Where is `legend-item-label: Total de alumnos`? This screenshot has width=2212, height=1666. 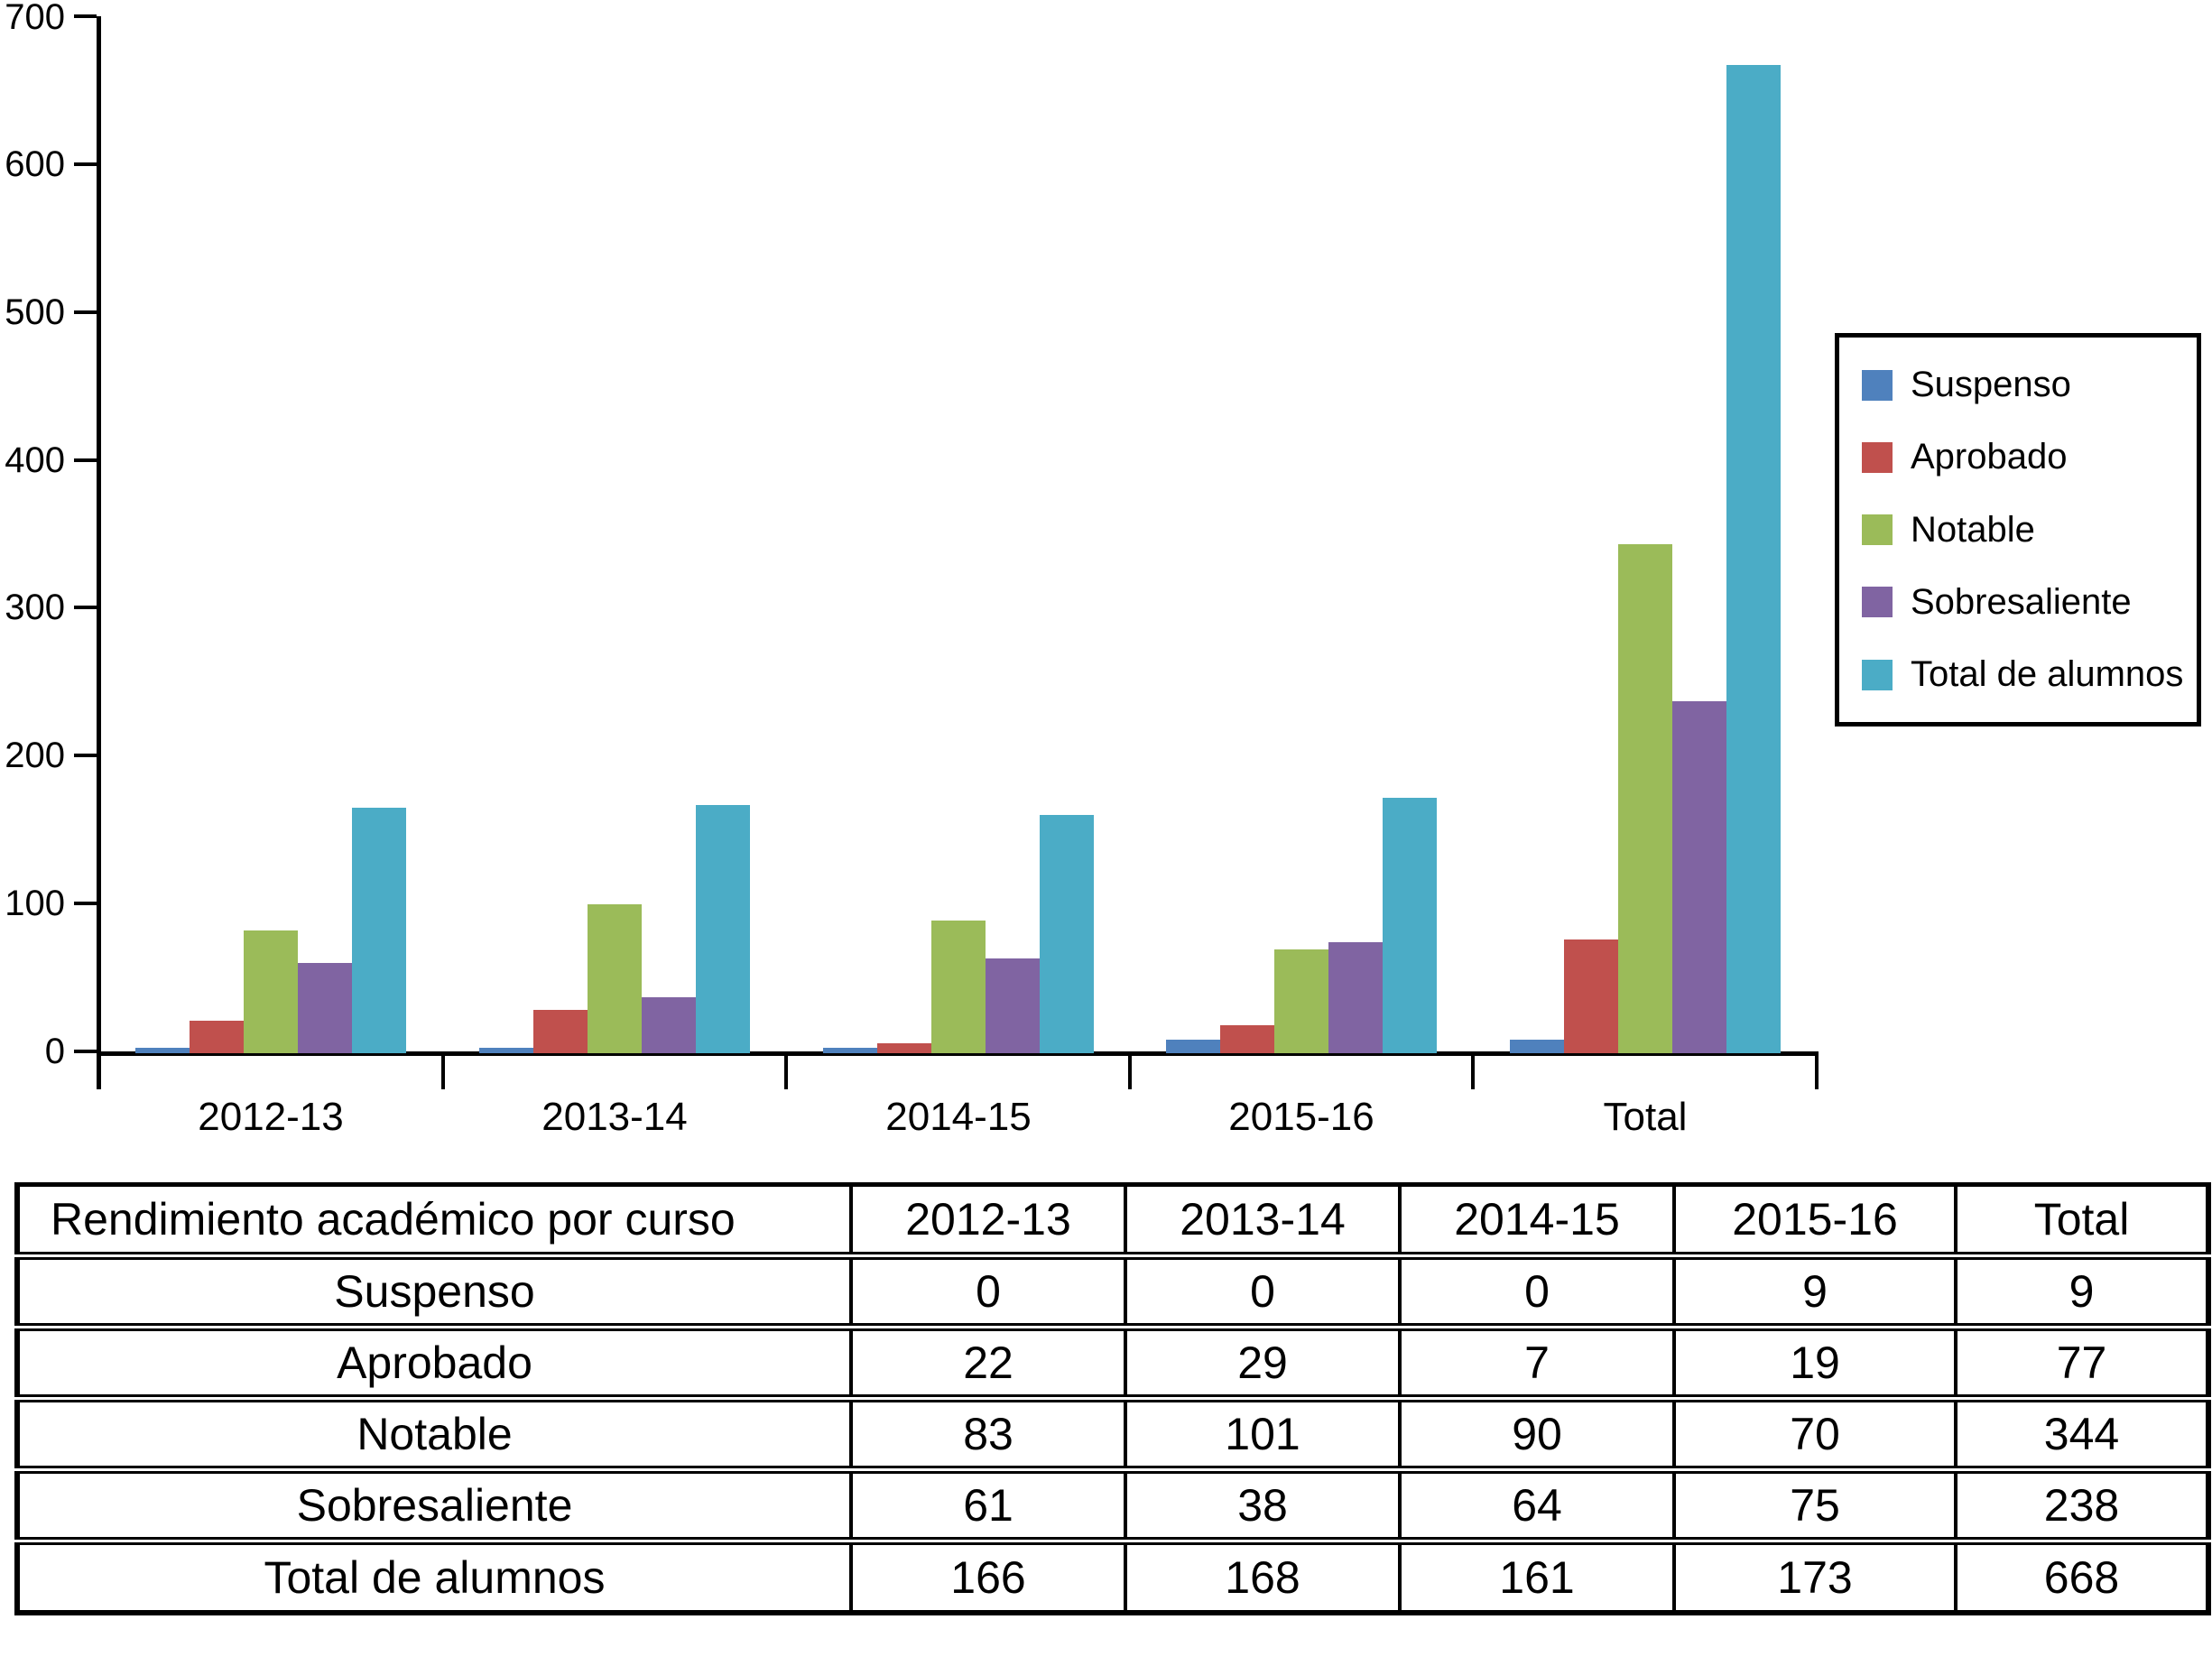 legend-item-label: Total de alumnos is located at coordinates (2047, 674).